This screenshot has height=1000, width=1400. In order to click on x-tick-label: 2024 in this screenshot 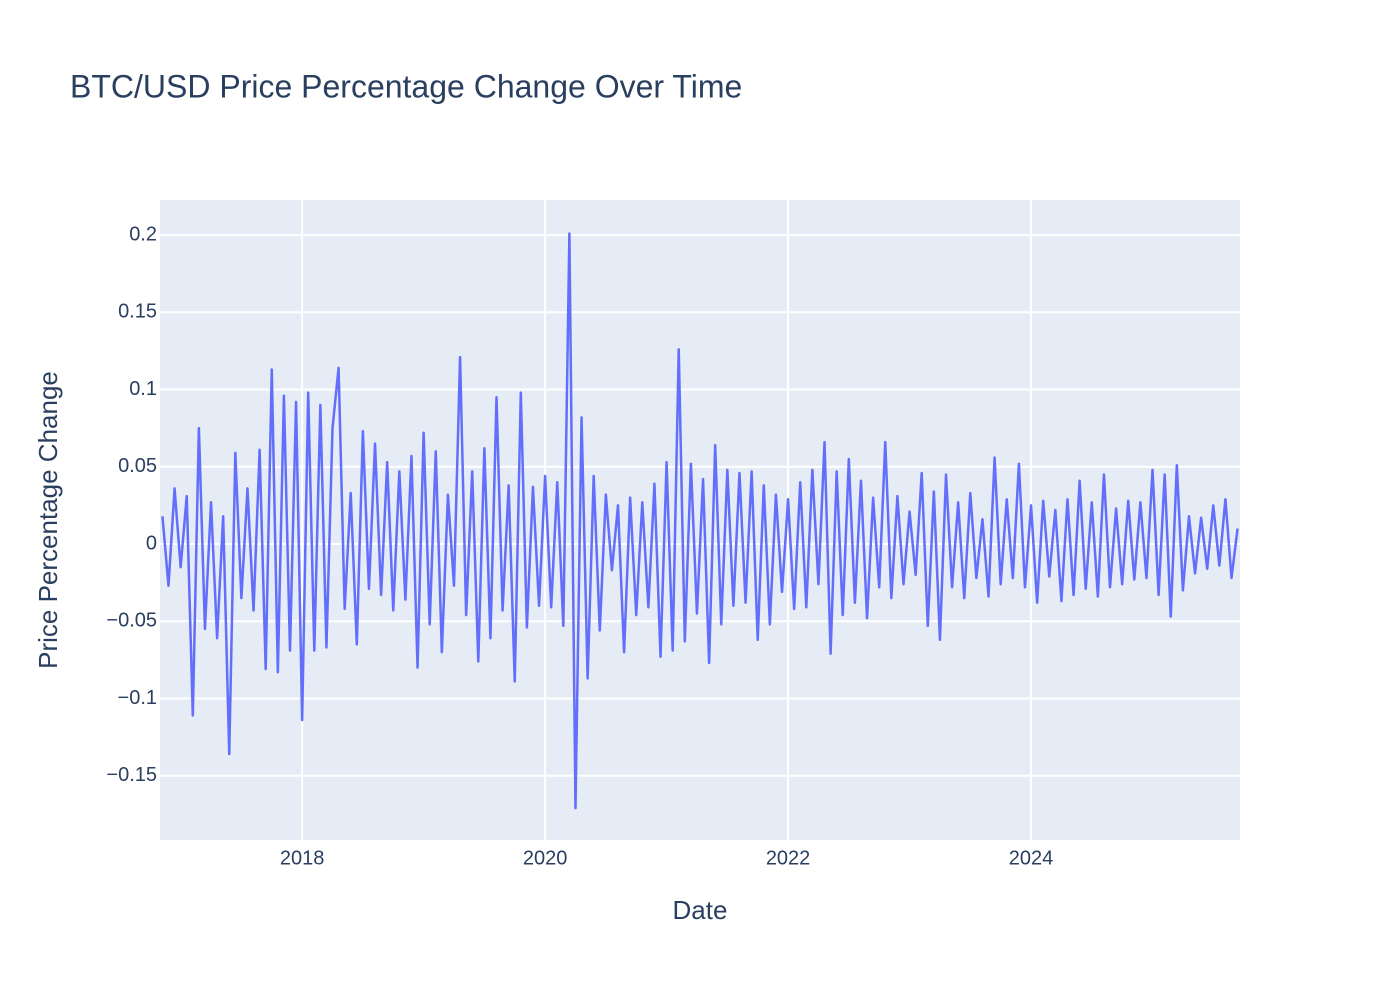, I will do `click(1031, 858)`.